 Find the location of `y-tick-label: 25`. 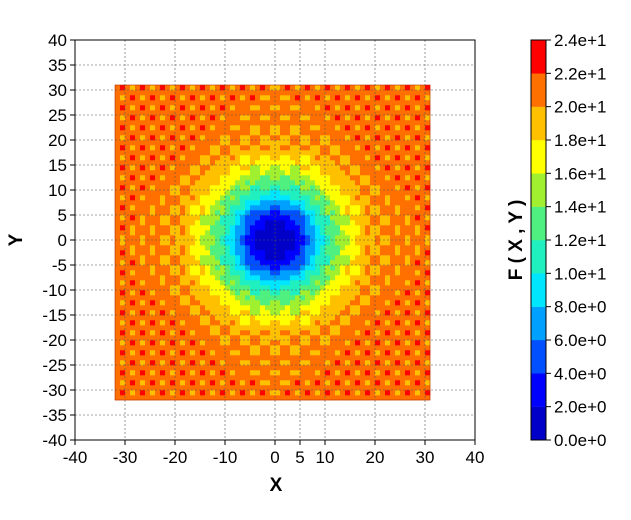

y-tick-label: 25 is located at coordinates (57, 115).